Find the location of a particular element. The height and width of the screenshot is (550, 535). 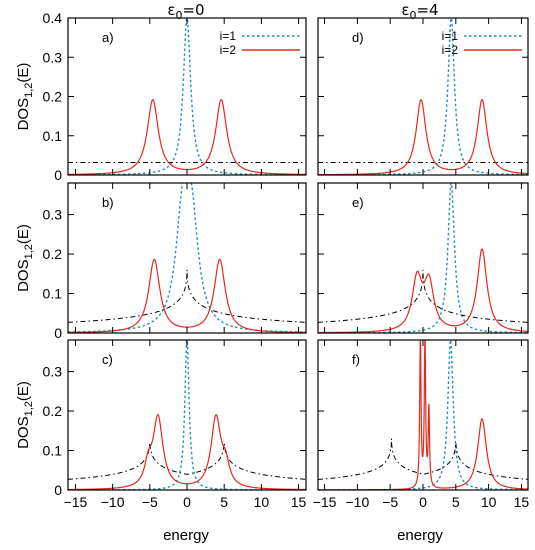

panel-label: a) is located at coordinates (108, 37).